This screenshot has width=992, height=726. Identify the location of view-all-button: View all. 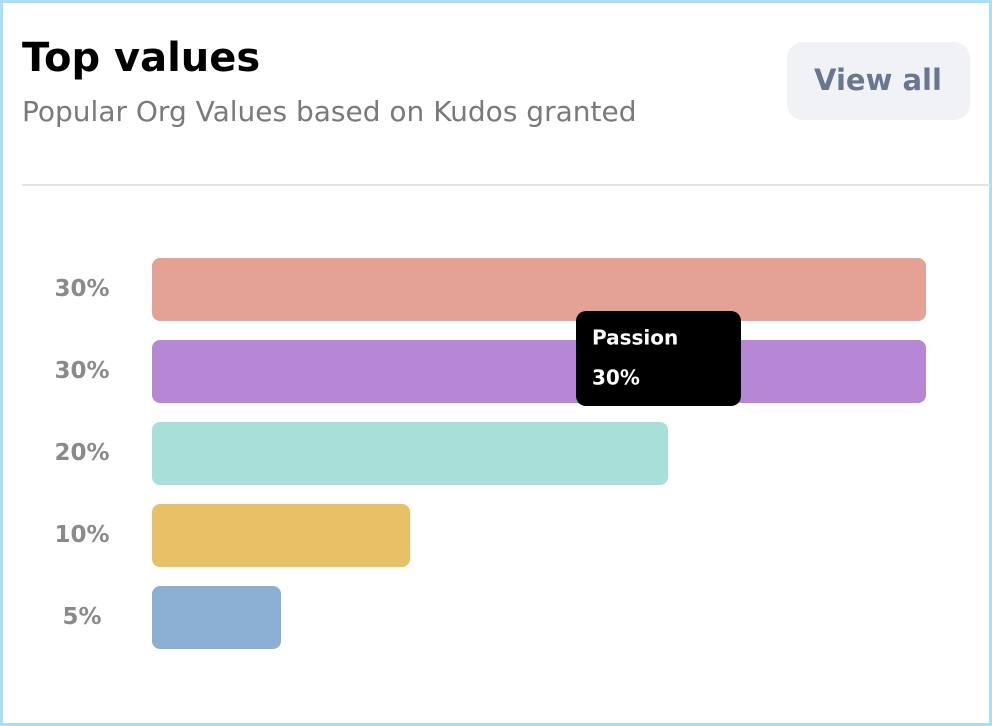
(878, 81).